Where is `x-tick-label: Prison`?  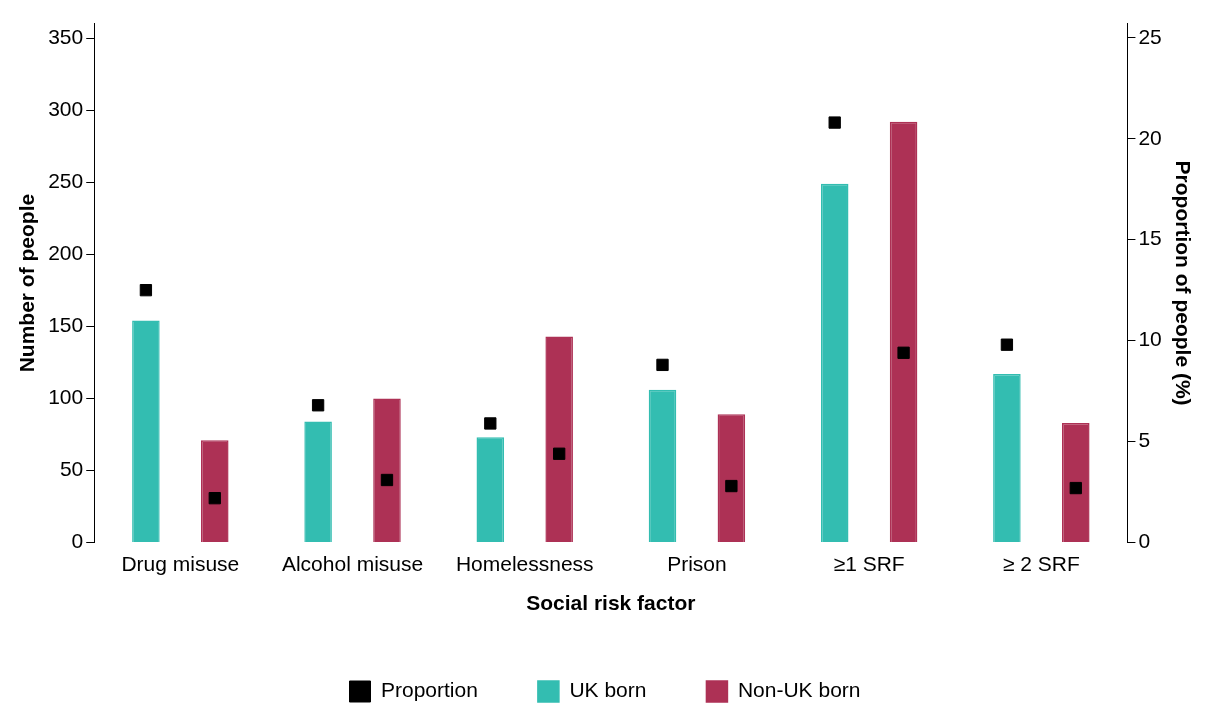
x-tick-label: Prison is located at coordinates (697, 563).